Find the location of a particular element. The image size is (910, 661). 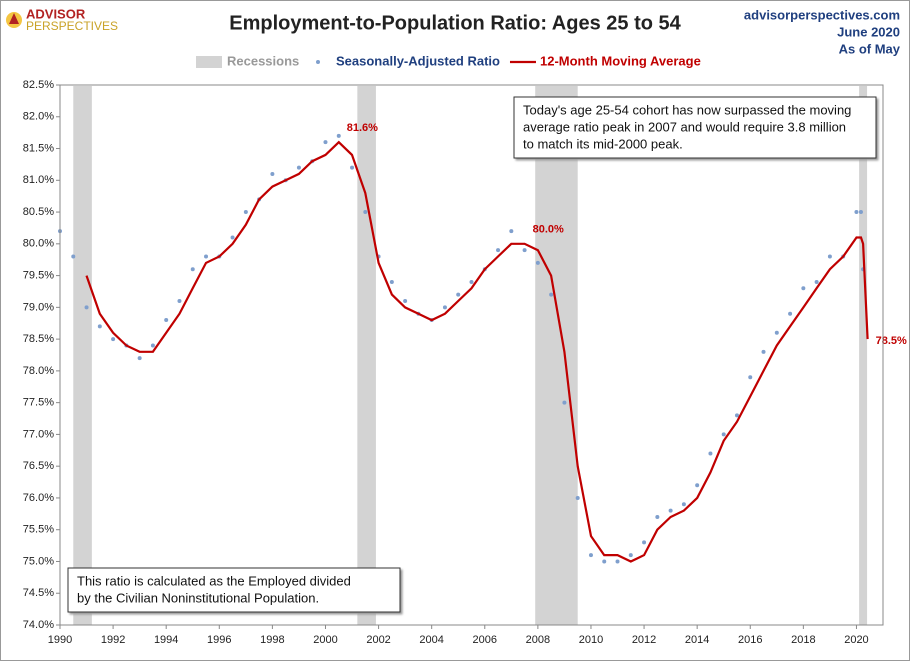

logo: ADVISOR PERSPECTIVES is located at coordinates (62, 19).